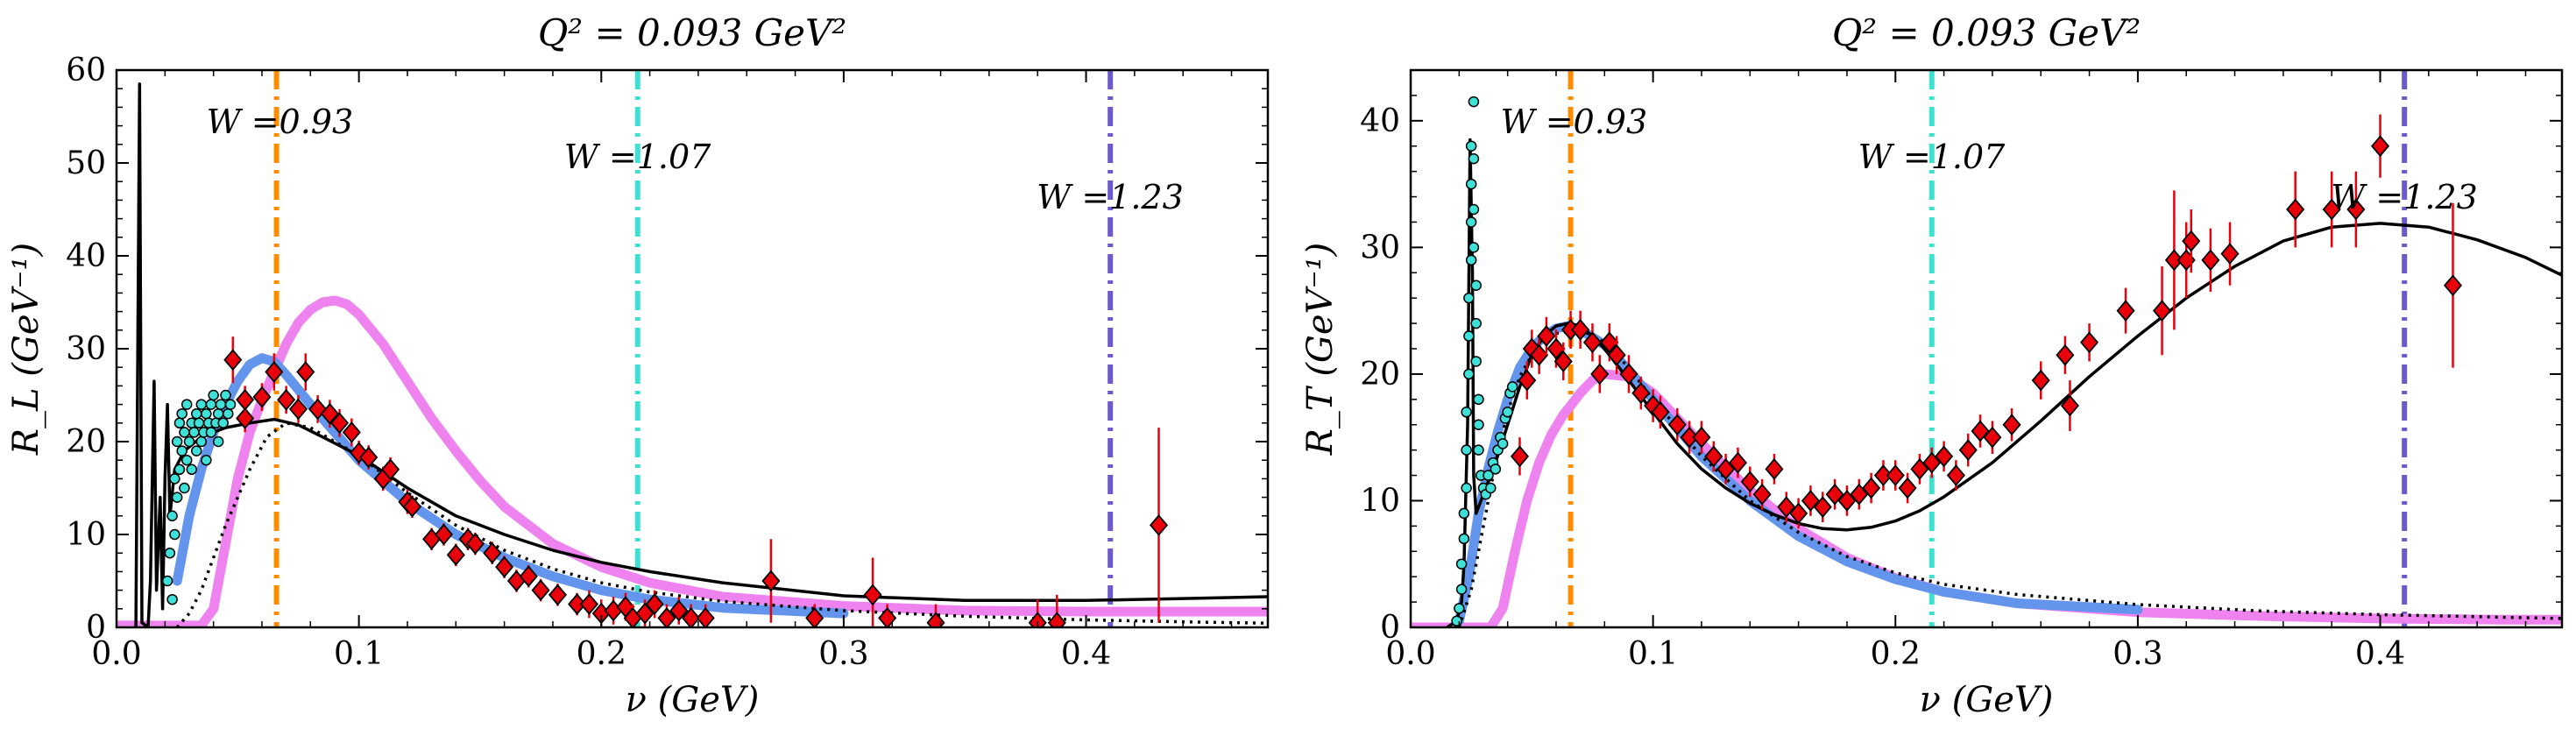  What do you see at coordinates (1390, 628) in the screenshot?
I see `right-ytick-label-0: 0` at bounding box center [1390, 628].